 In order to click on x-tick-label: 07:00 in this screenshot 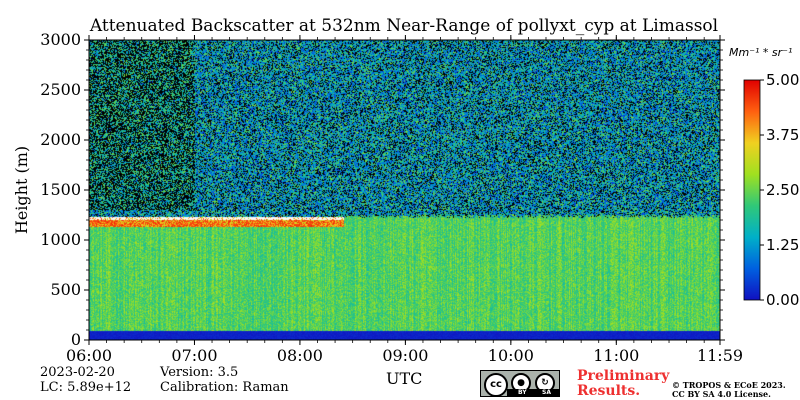, I will do `click(194, 355)`.